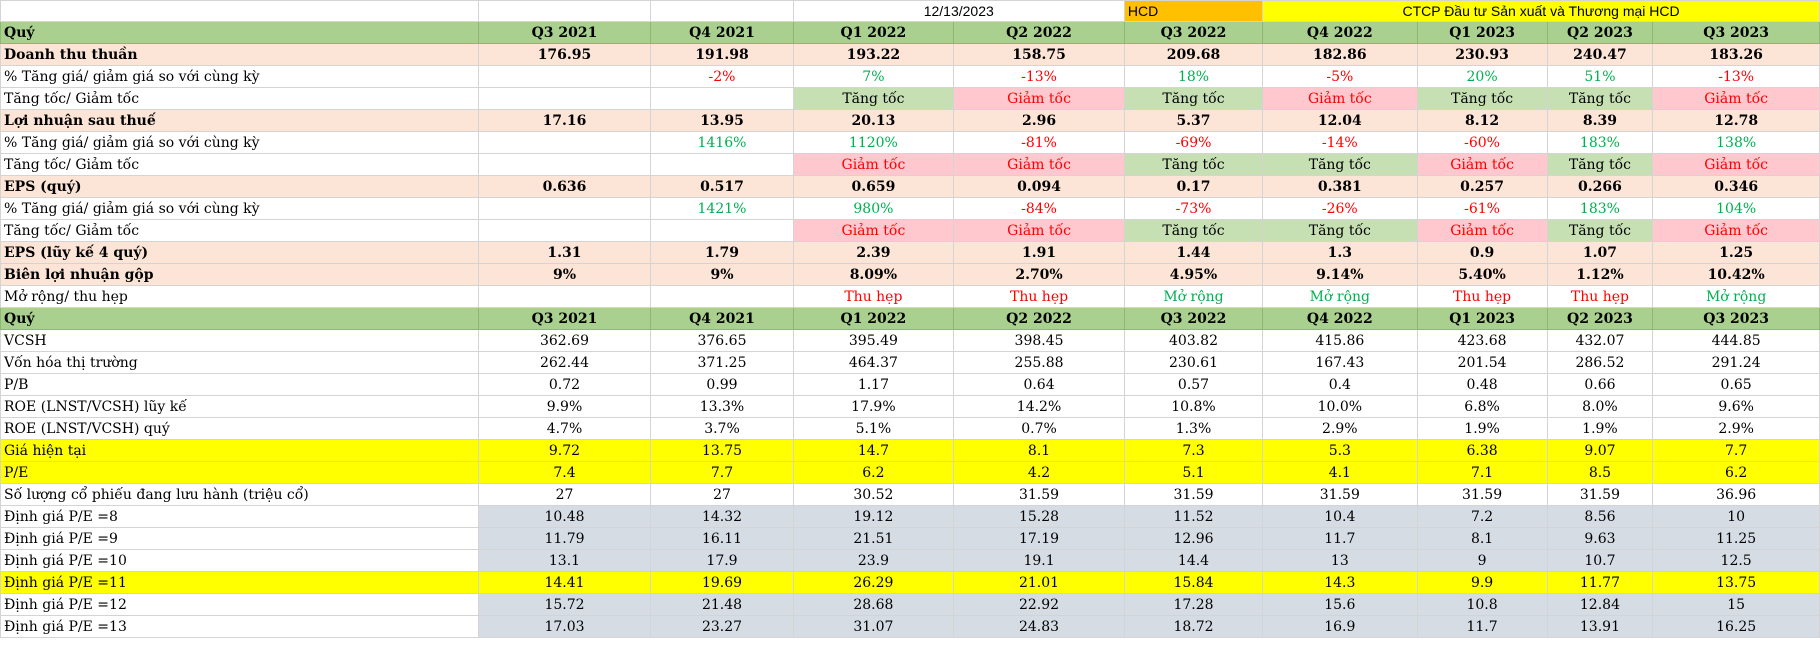 The image size is (1820, 652). Describe the element at coordinates (722, 318) in the screenshot. I see `cell: Q4 2021` at that location.